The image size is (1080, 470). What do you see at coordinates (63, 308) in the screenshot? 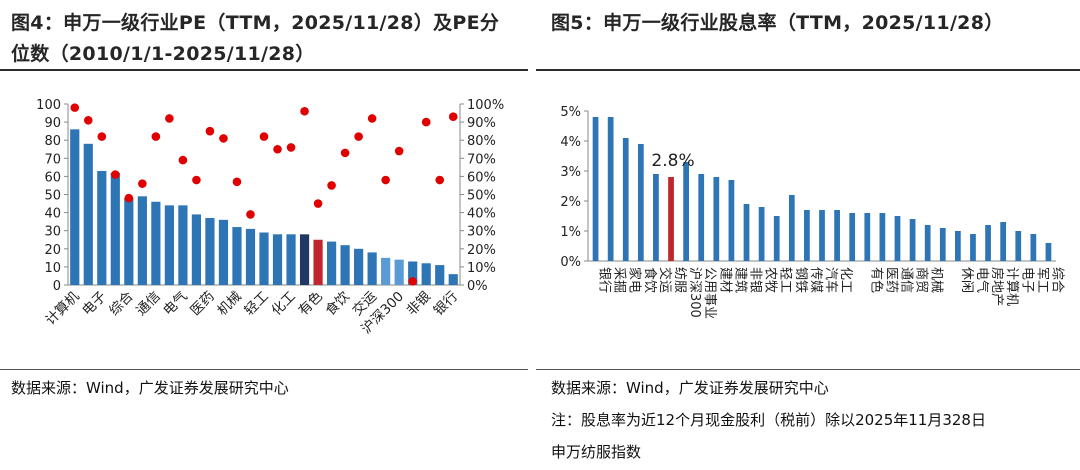
I see `x-tick-label: 计算机` at bounding box center [63, 308].